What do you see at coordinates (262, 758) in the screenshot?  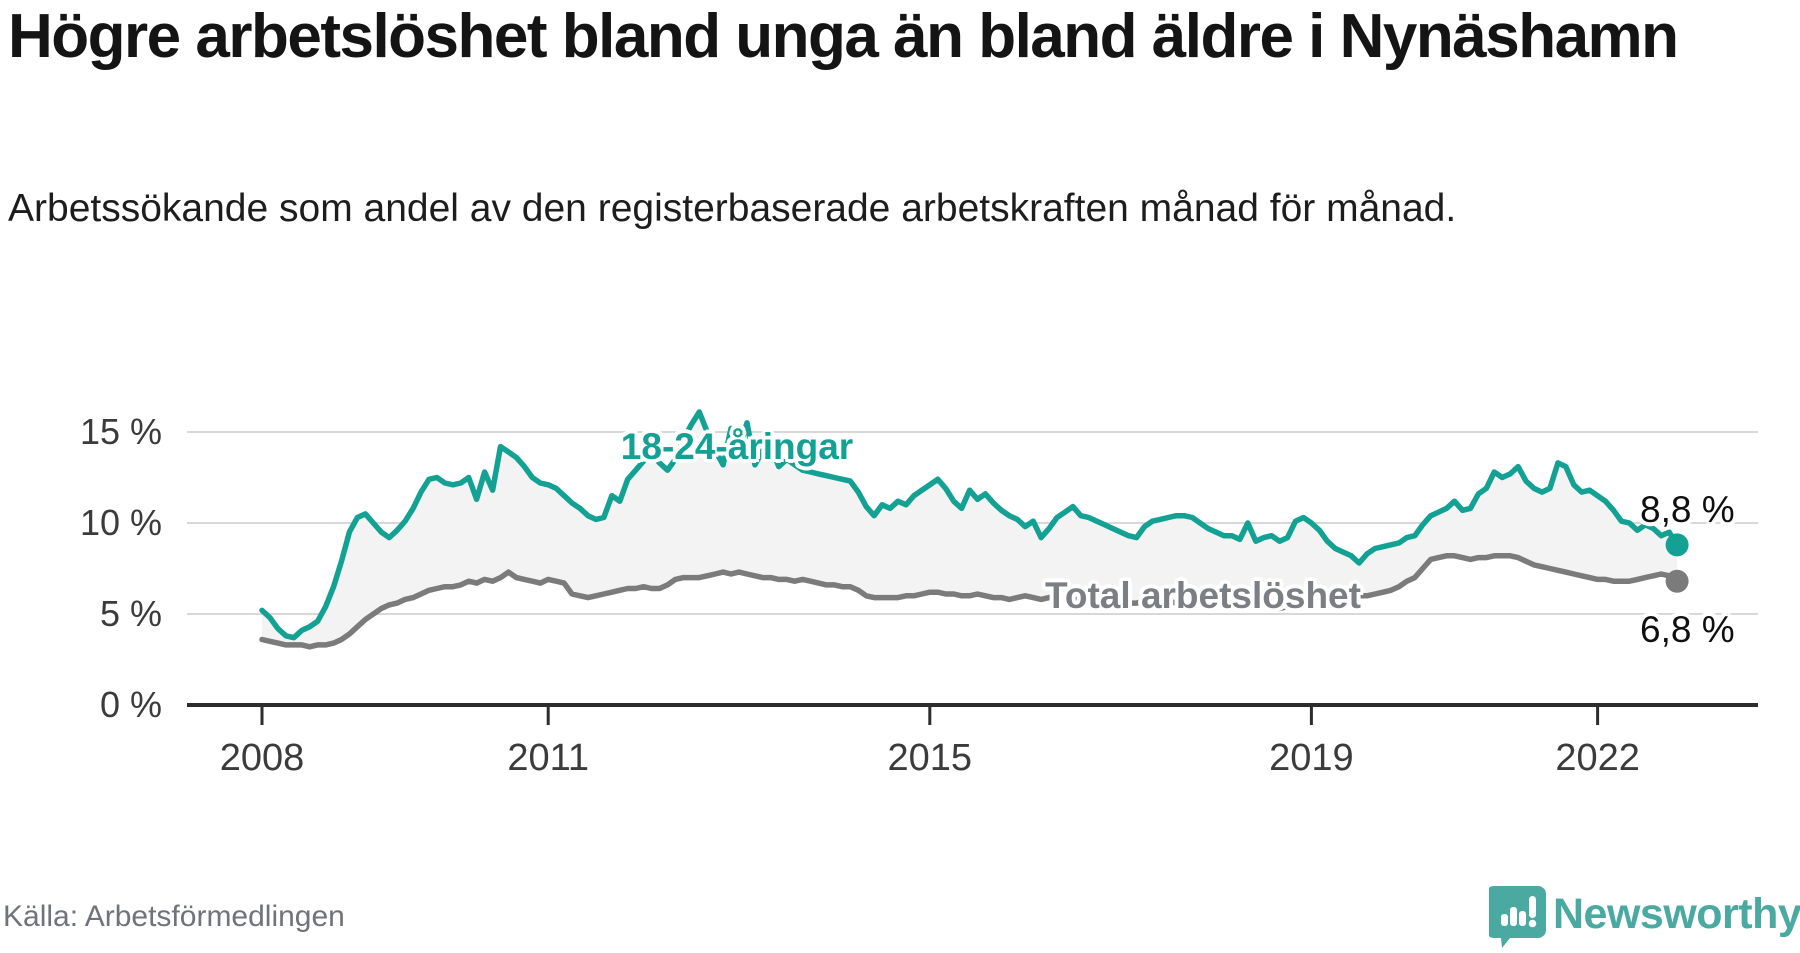 I see `x-tick-label-2008: 2008` at bounding box center [262, 758].